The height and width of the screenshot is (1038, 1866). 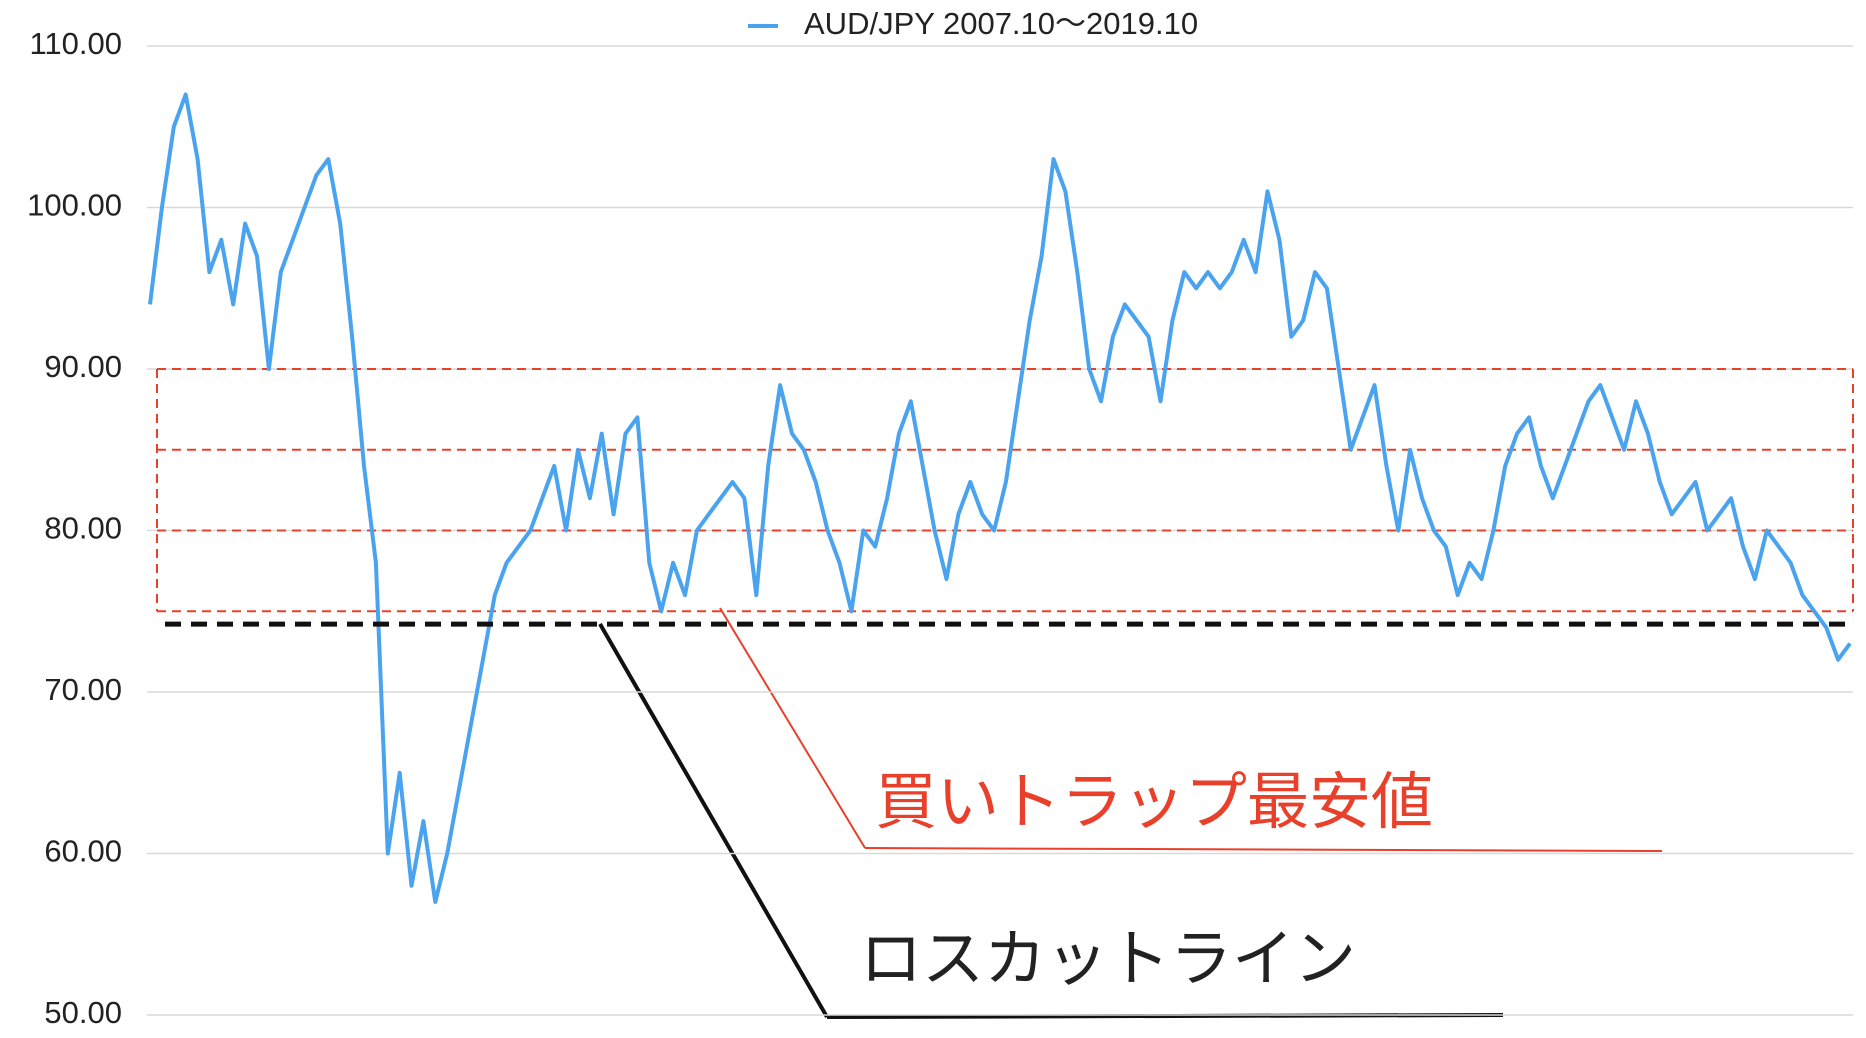 What do you see at coordinates (74, 205) in the screenshot?
I see `y-tick-label: 100.00` at bounding box center [74, 205].